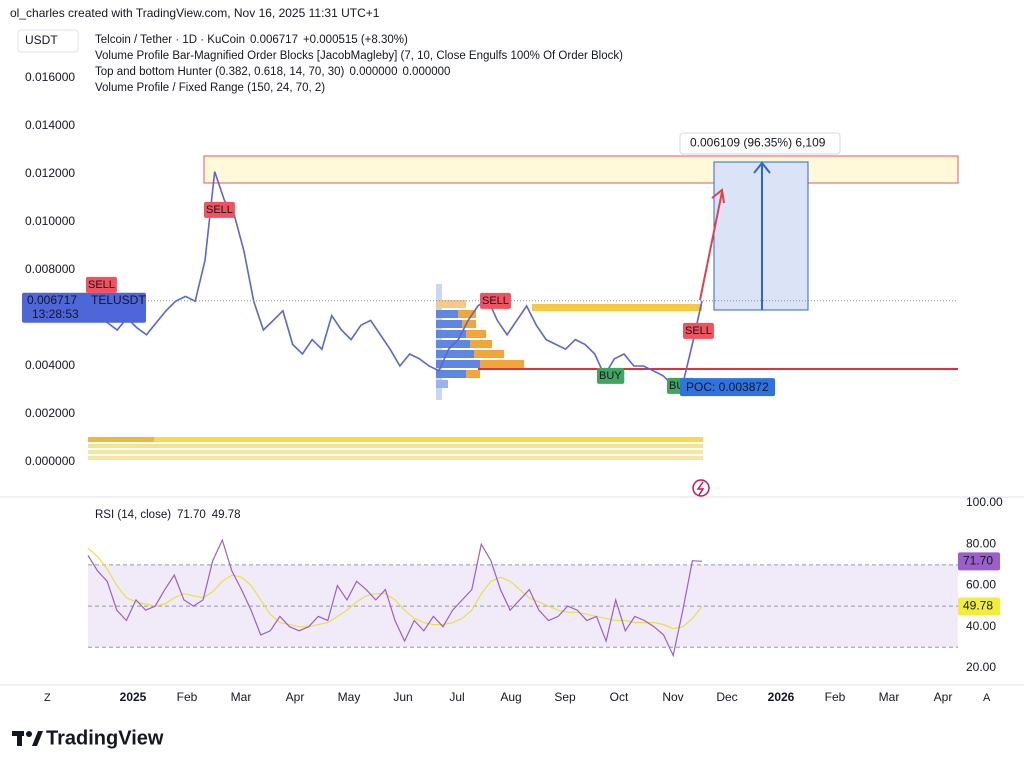 The image size is (1024, 766). I want to click on y-tick-label: 20.00, so click(981, 667).